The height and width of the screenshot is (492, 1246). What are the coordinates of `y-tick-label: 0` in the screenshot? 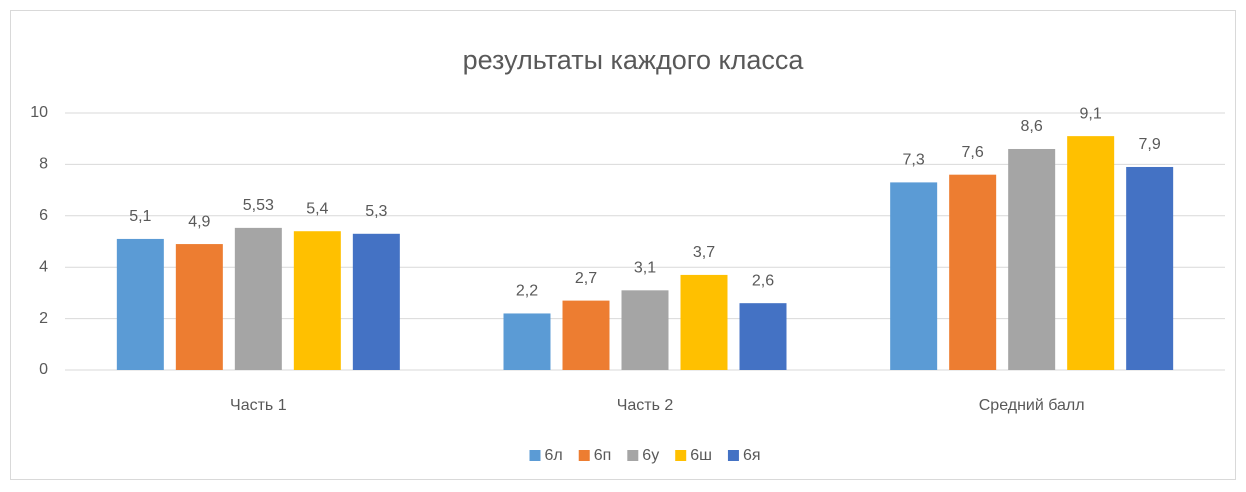 It's located at (43, 369).